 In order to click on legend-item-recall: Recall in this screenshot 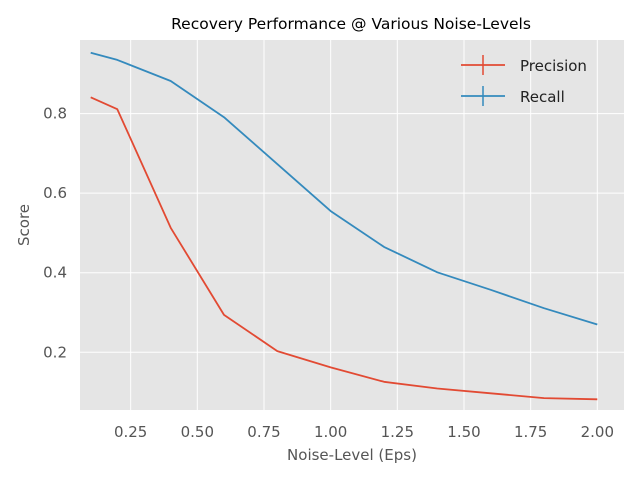, I will do `click(513, 96)`.